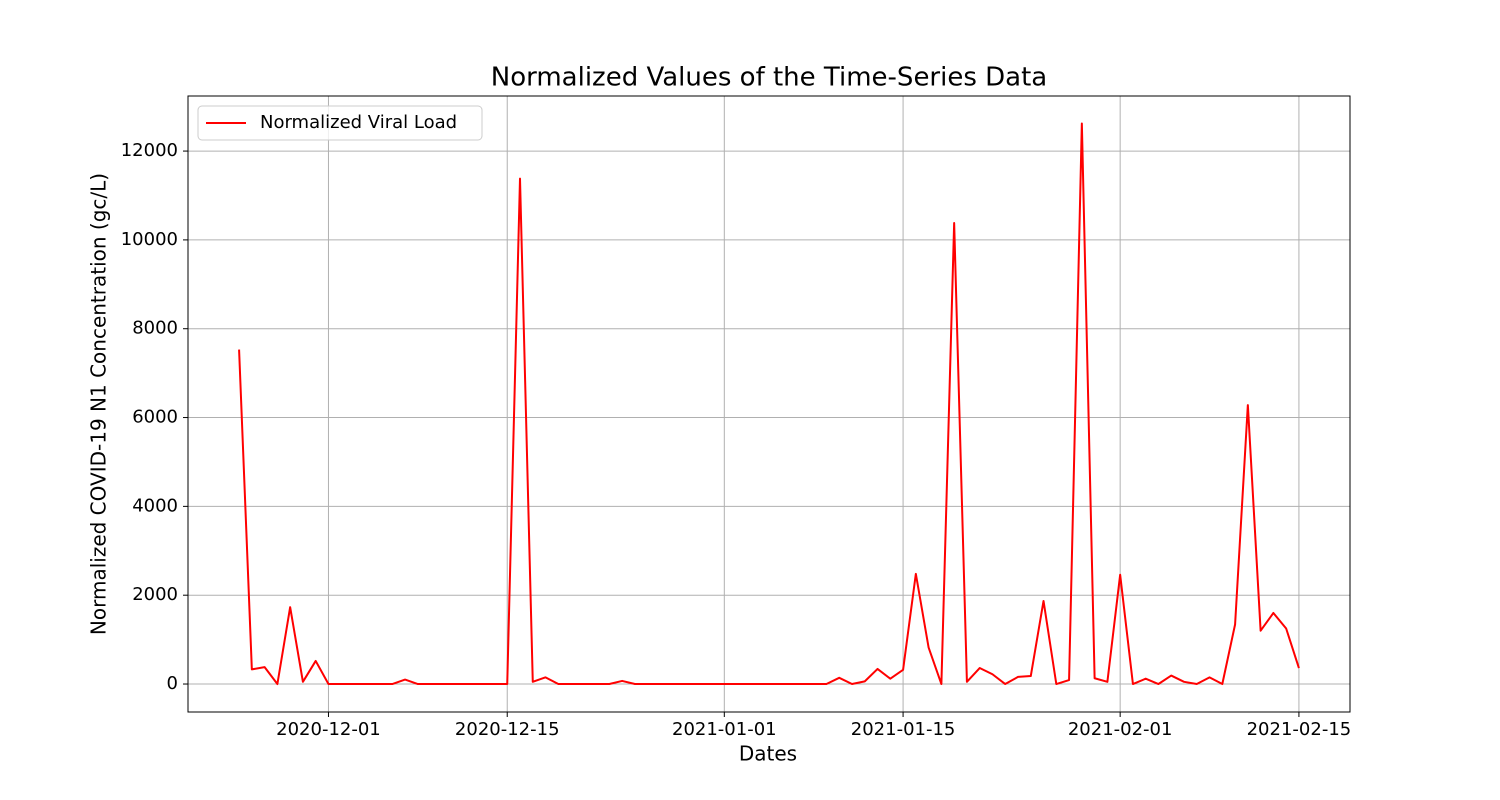 This screenshot has height=800, width=1500. What do you see at coordinates (903, 729) in the screenshot?
I see `x-tick-label: 2021-01-15` at bounding box center [903, 729].